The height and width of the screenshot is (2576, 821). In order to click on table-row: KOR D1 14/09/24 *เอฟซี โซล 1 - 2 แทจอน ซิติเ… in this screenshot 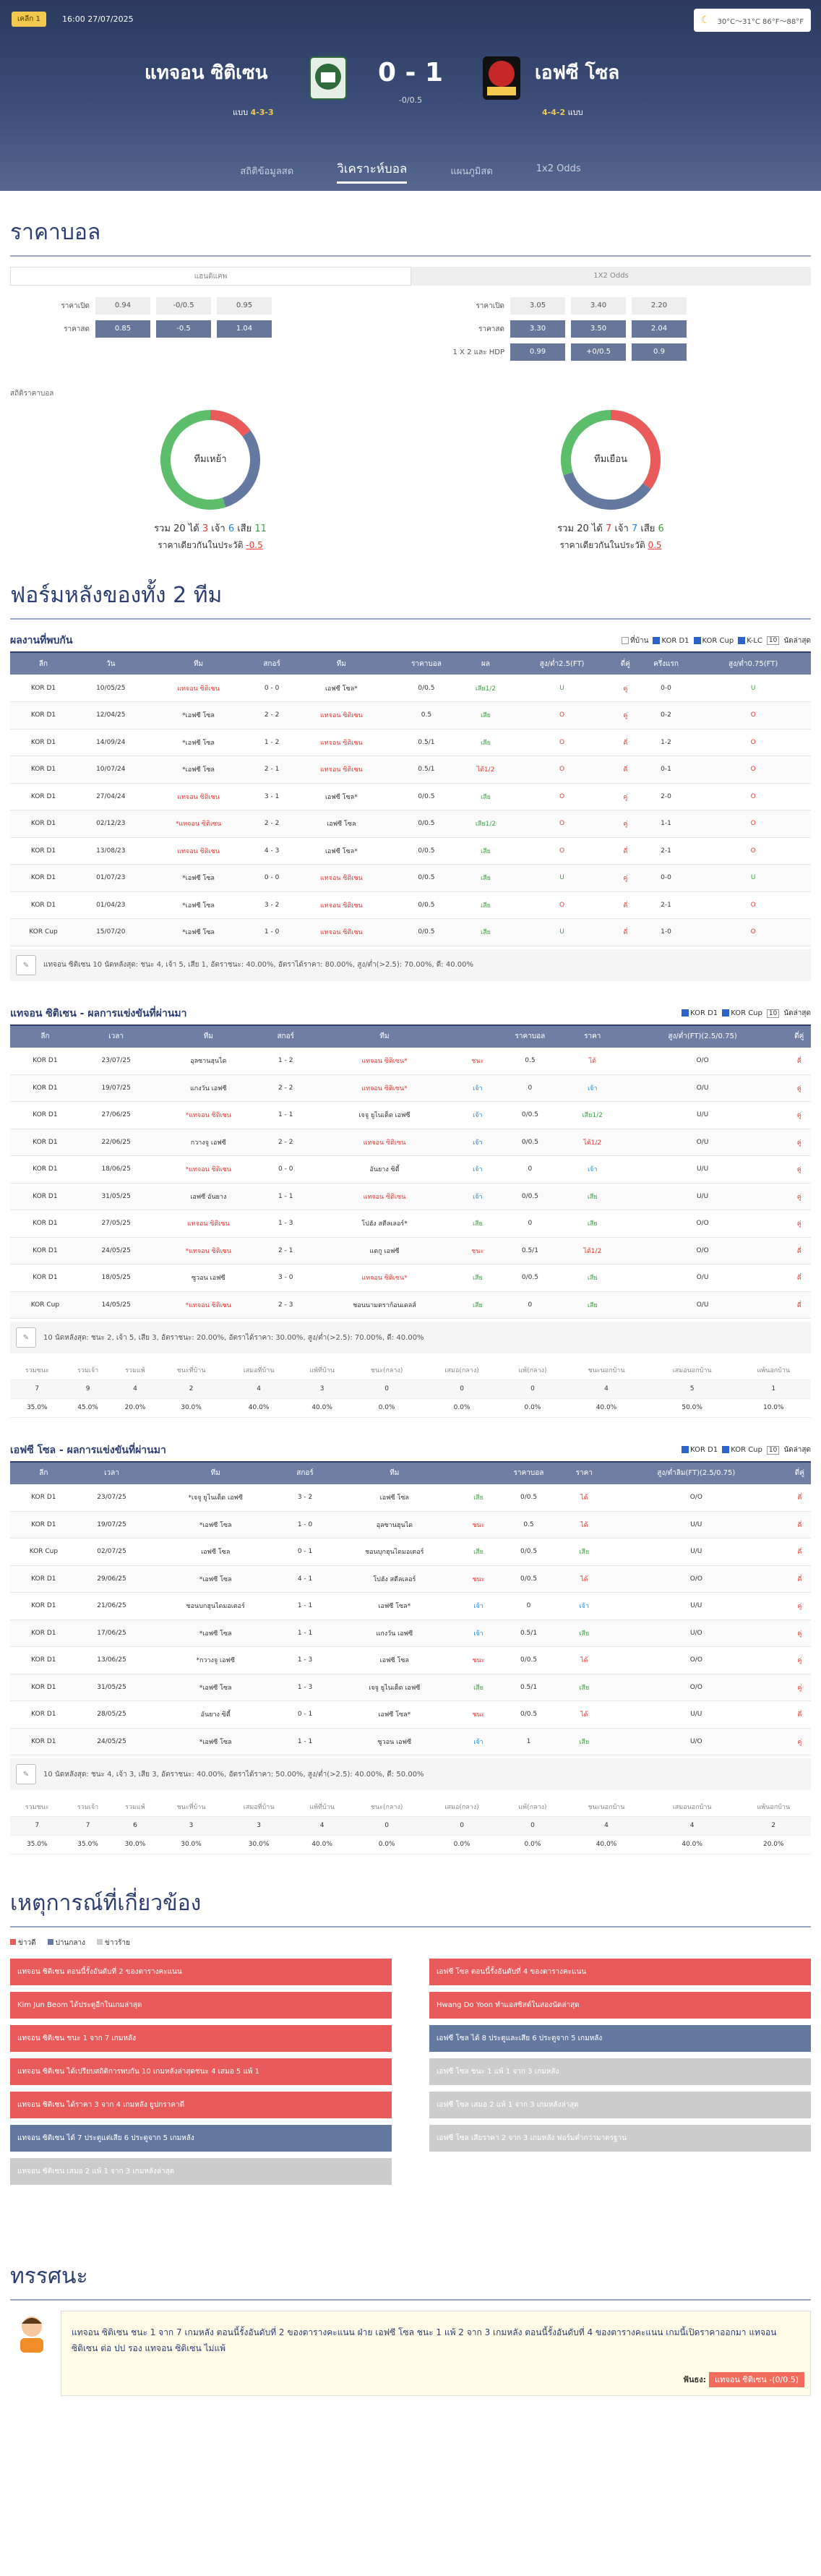, I will do `click(410, 742)`.